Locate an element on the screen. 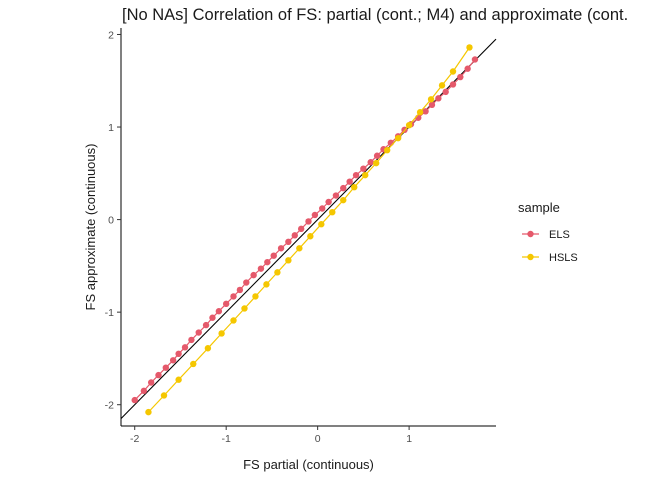 This screenshot has width=672, height=480. legend: sample ELS HSLS is located at coordinates (548, 232).